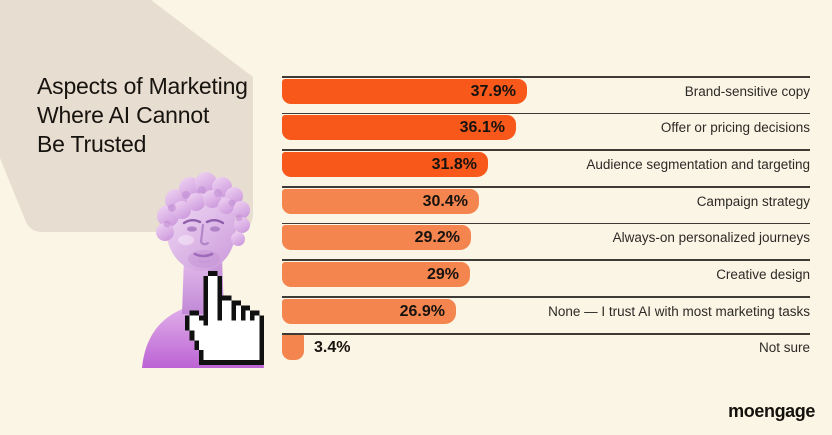 This screenshot has height=435, width=832. I want to click on bar: 37.9%, so click(404, 91).